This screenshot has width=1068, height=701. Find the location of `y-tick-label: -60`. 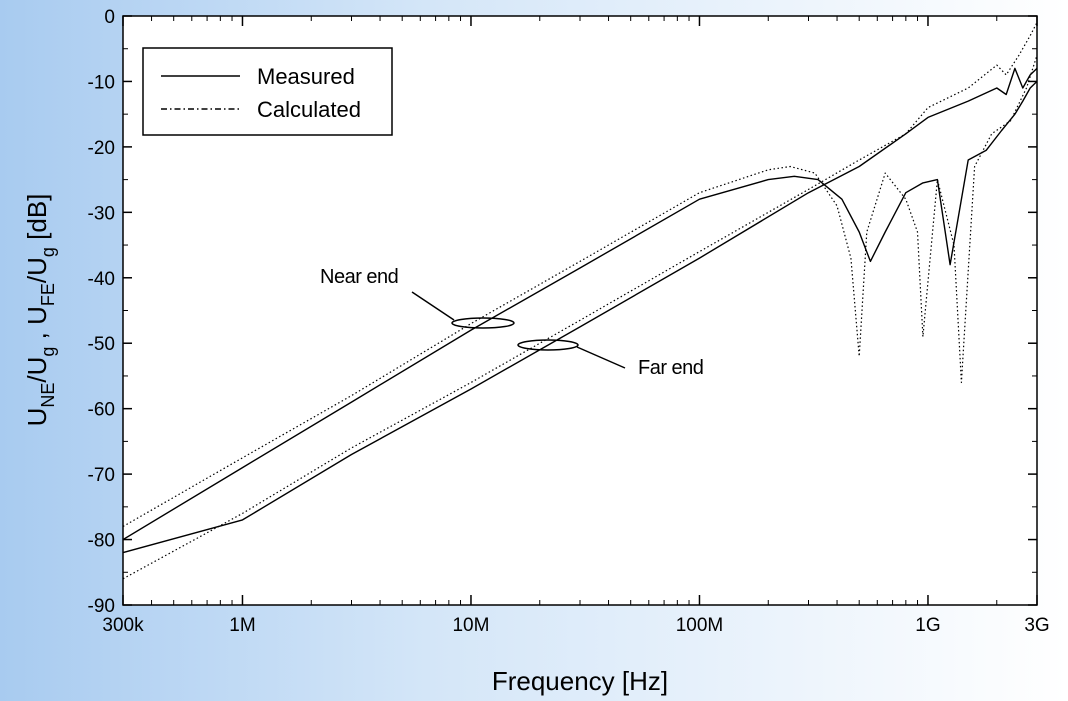

y-tick-label: -60 is located at coordinates (101, 410).